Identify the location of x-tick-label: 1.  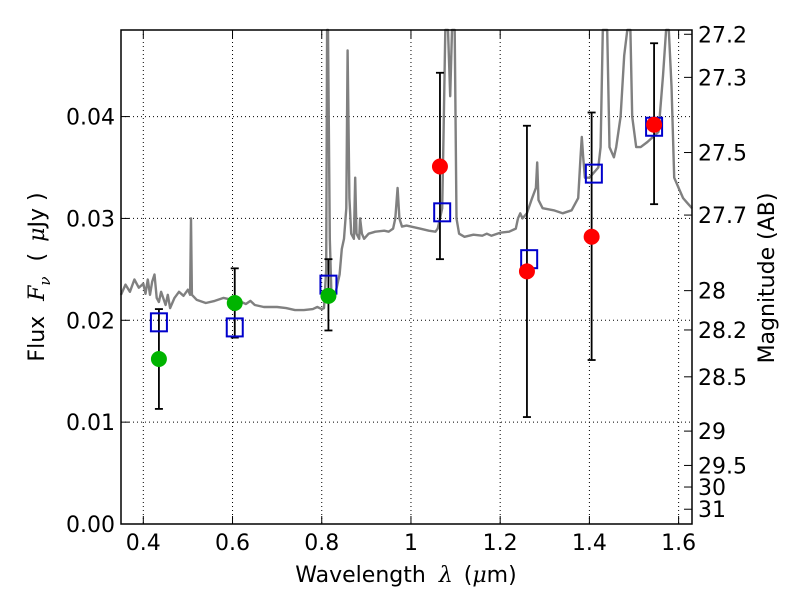
(411, 543).